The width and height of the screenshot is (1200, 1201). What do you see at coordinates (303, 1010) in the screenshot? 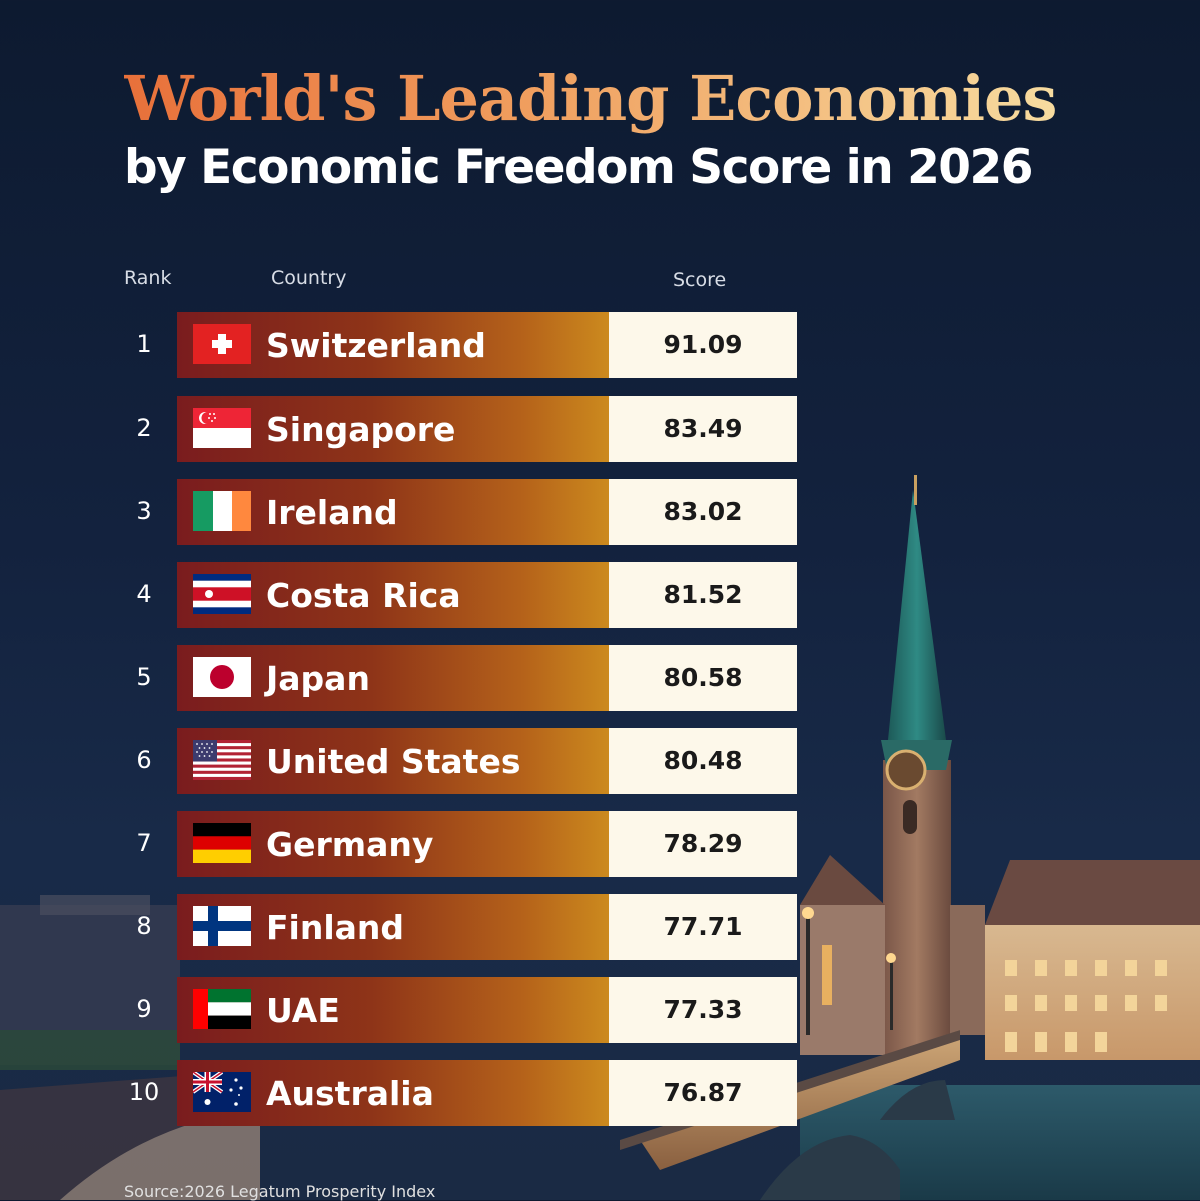
I see `country-name: UAE` at bounding box center [303, 1010].